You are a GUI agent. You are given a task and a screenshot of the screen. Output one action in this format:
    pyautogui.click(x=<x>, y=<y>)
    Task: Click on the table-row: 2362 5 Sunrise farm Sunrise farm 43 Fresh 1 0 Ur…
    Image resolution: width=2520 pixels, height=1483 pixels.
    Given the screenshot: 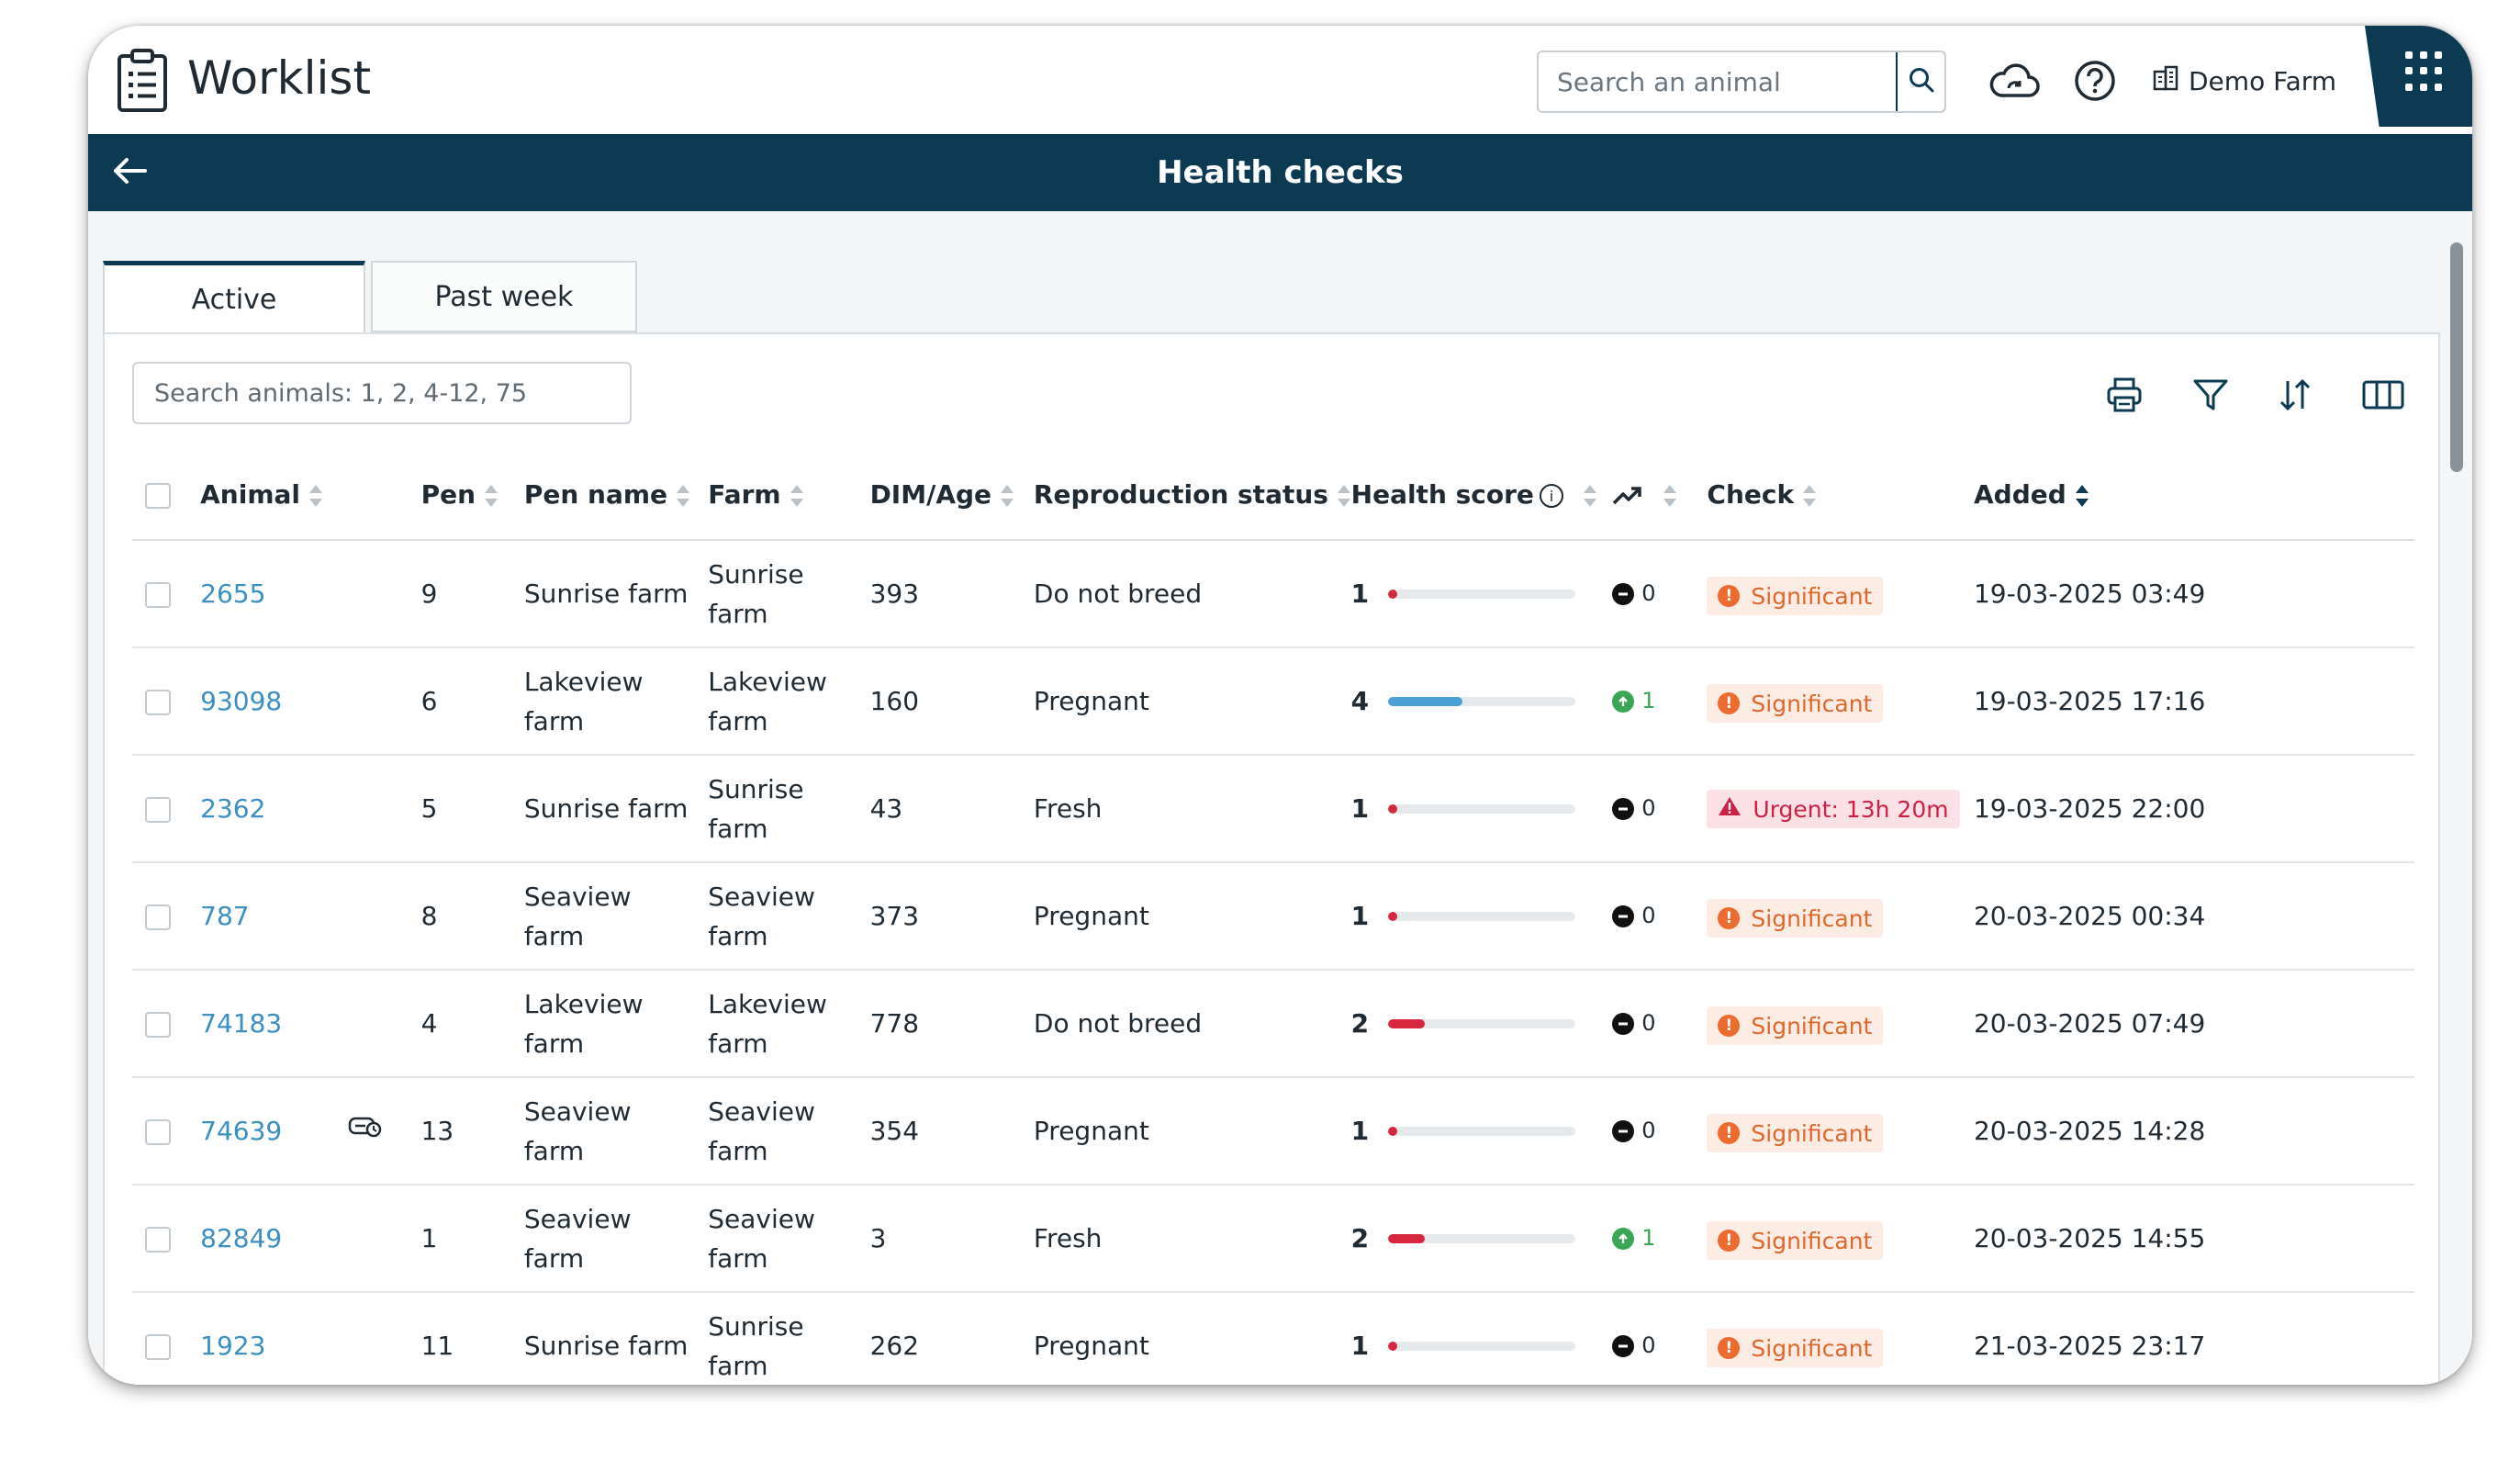 What is the action you would take?
    pyautogui.click(x=1273, y=809)
    